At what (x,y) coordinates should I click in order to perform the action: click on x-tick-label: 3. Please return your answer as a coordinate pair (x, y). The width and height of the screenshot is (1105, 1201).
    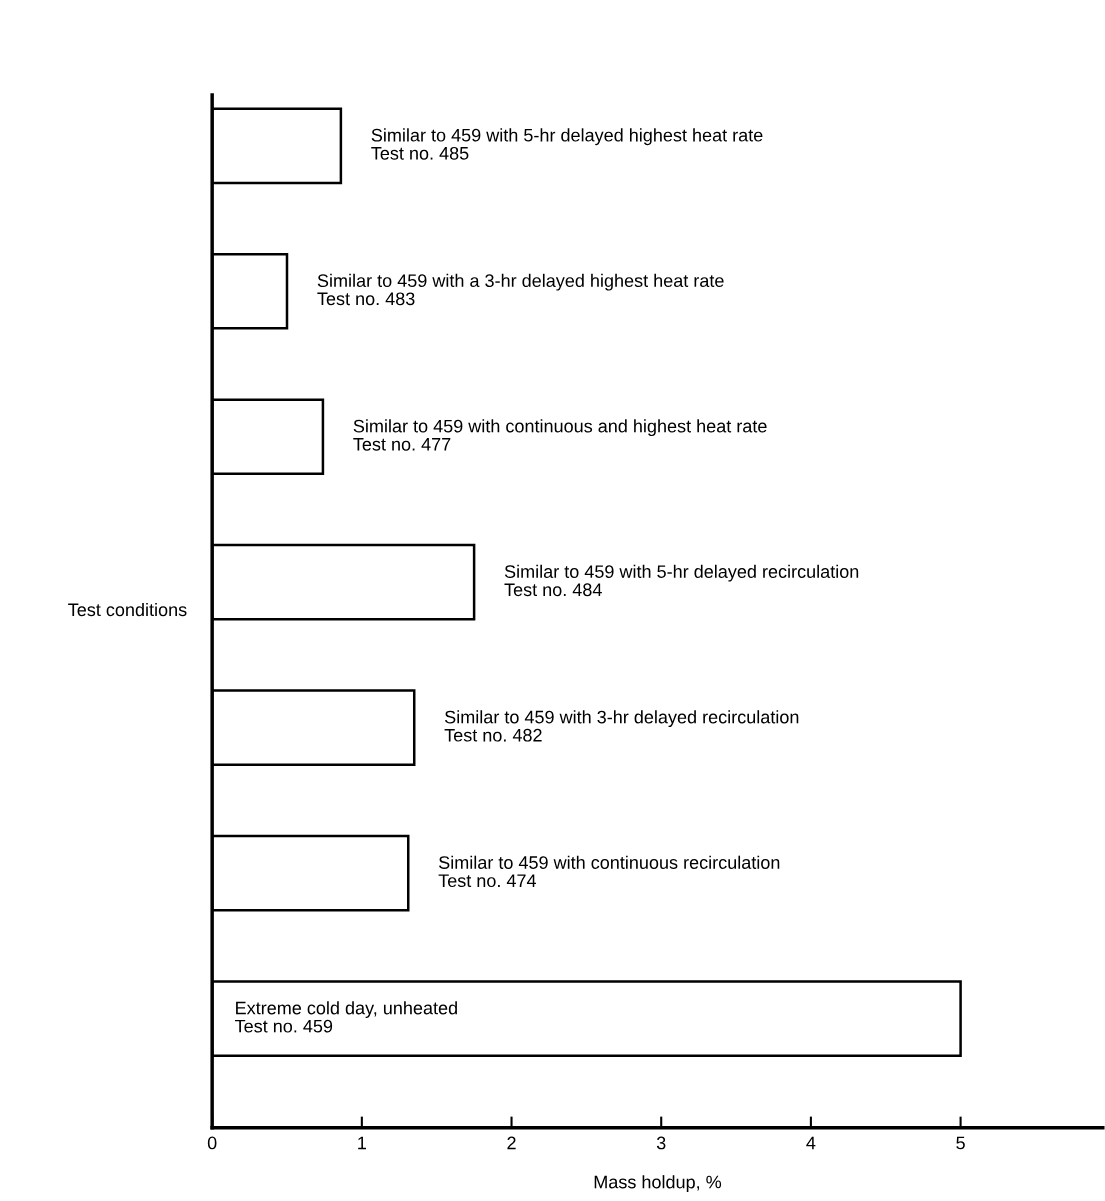
    Looking at the image, I should click on (661, 1143).